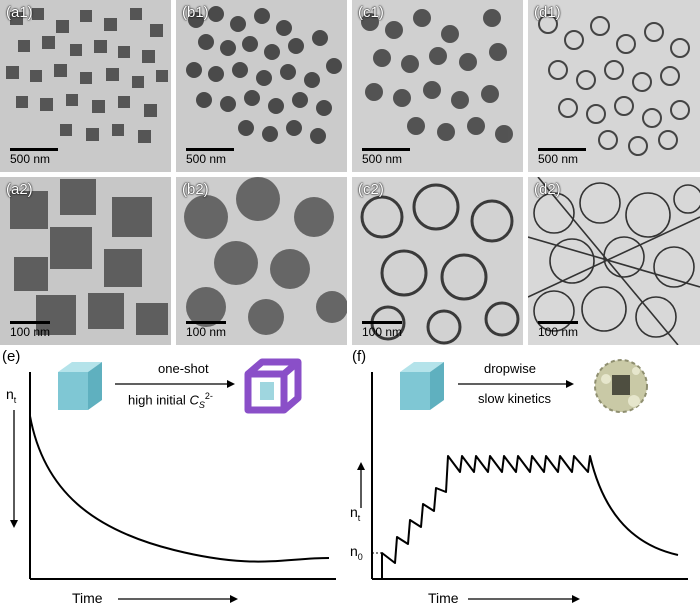 The image size is (700, 610). What do you see at coordinates (443, 598) in the screenshot?
I see `x-label-f: Time` at bounding box center [443, 598].